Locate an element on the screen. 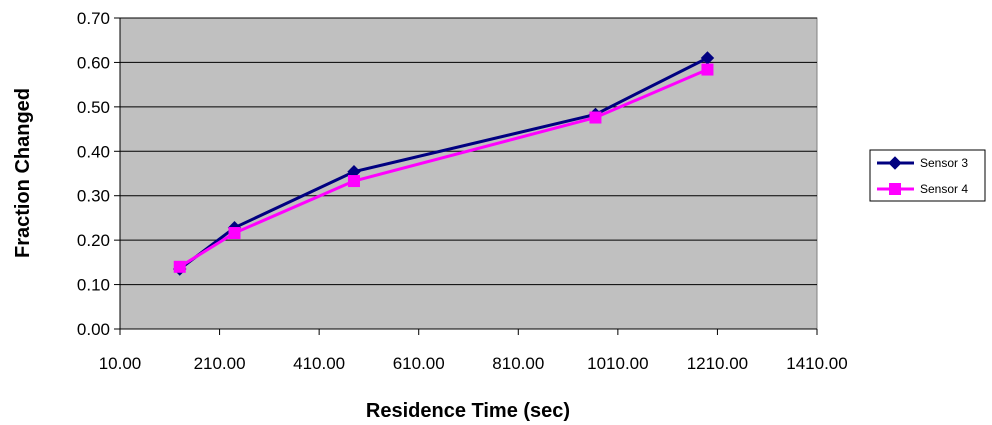 The image size is (992, 425). legend: Sensor 3 Sensor 4 is located at coordinates (927, 175).